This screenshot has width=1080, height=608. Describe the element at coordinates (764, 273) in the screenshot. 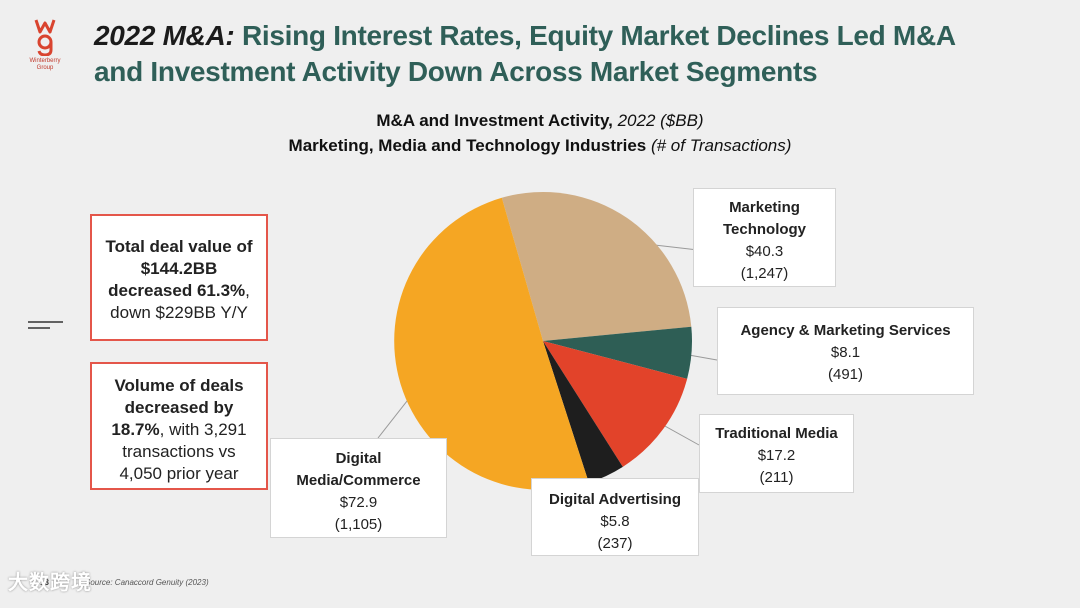

I see `label-mt-transactions: (1,247)` at that location.